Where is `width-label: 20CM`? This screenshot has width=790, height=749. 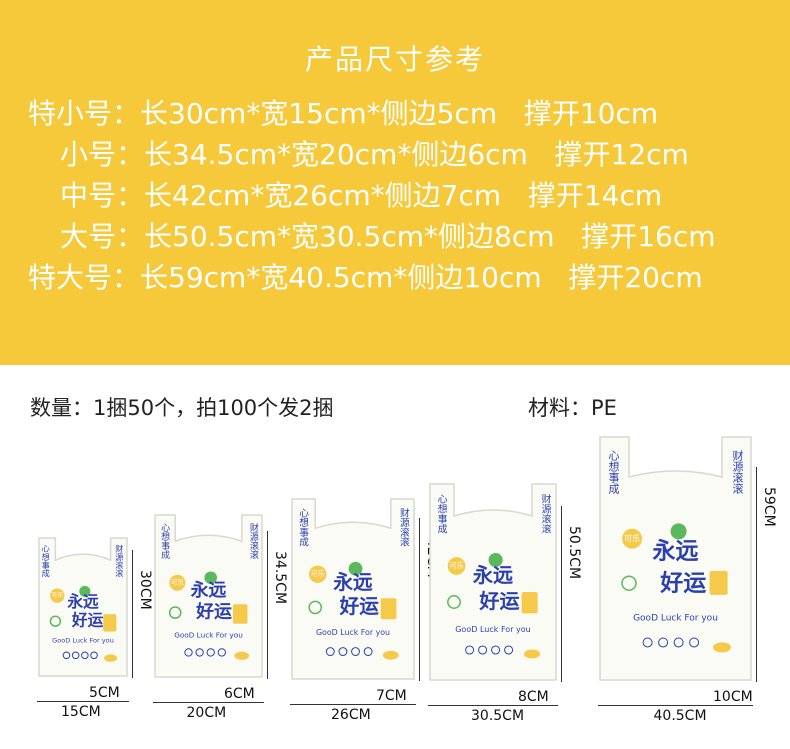
width-label: 20CM is located at coordinates (206, 713).